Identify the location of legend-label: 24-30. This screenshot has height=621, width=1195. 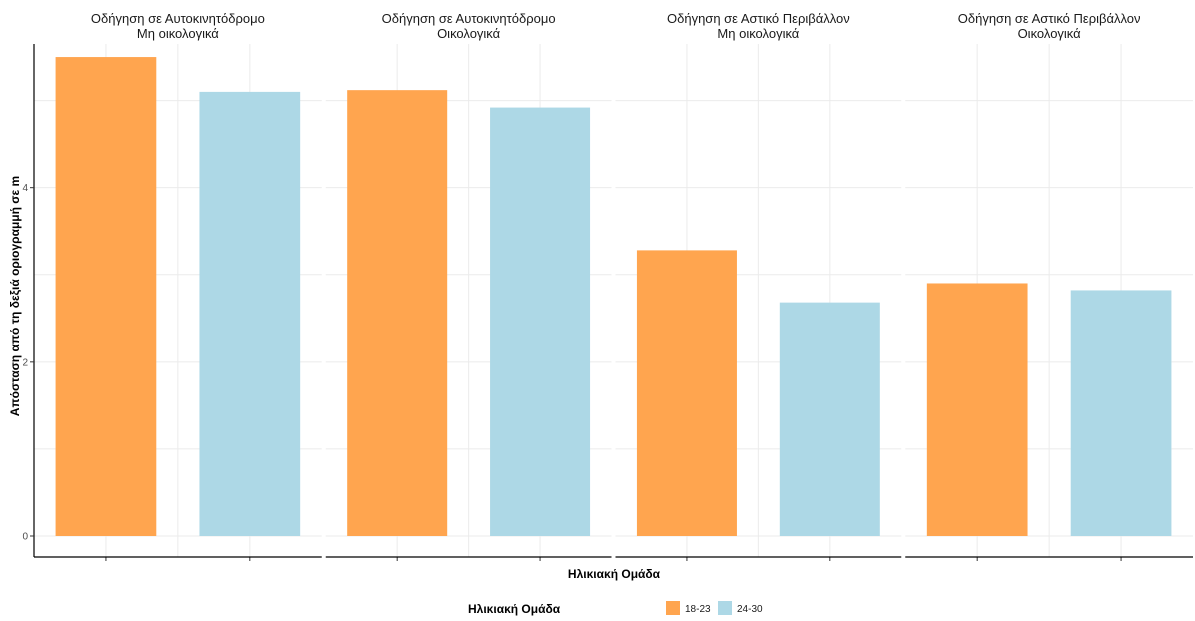
(750, 609).